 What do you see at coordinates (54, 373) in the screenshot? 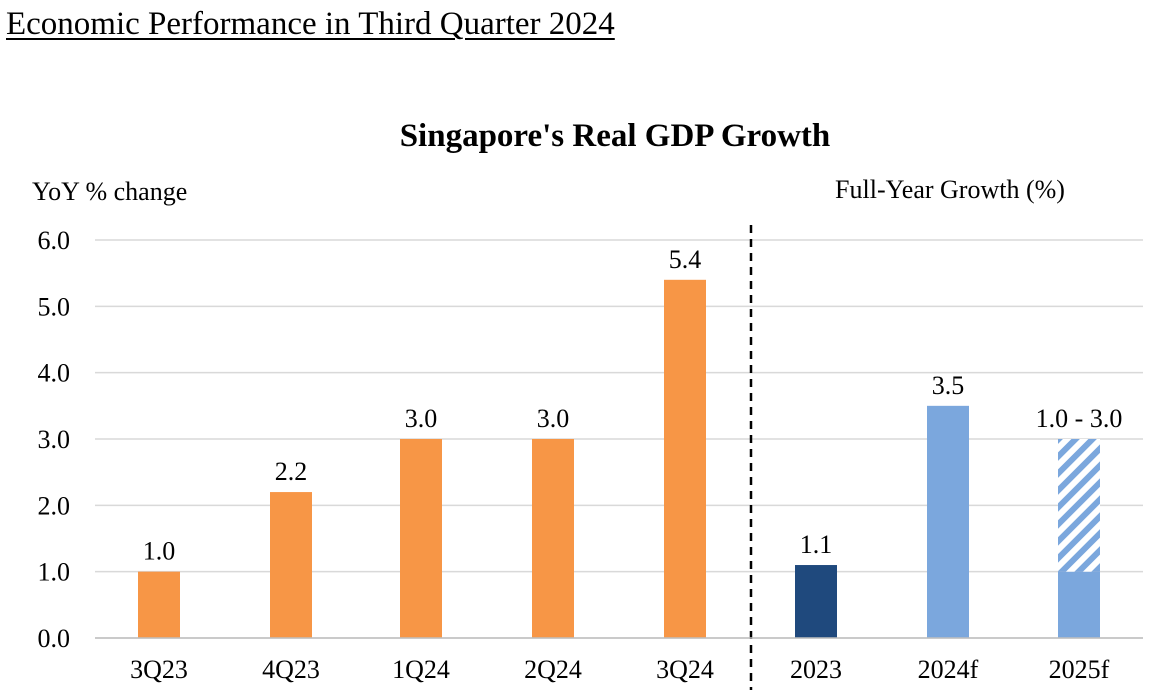
I see `y-tick-label: 4.0` at bounding box center [54, 373].